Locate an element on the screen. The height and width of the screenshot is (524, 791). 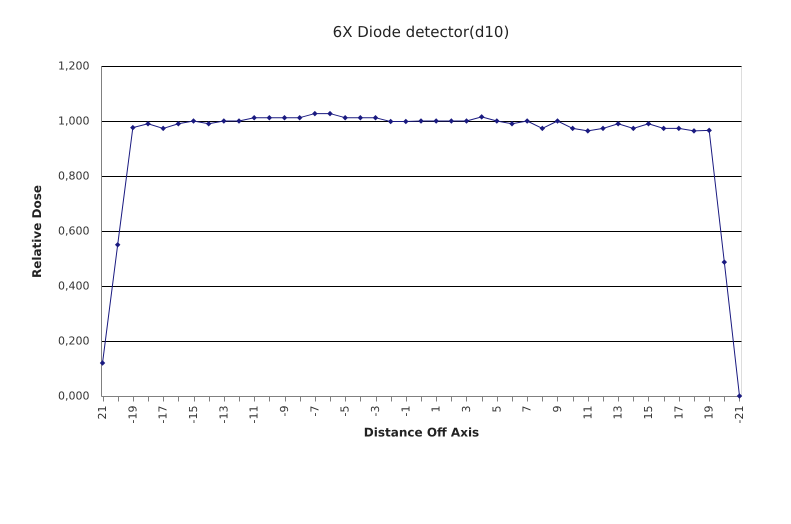
x-tick-label: 7 is located at coordinates (527, 409).